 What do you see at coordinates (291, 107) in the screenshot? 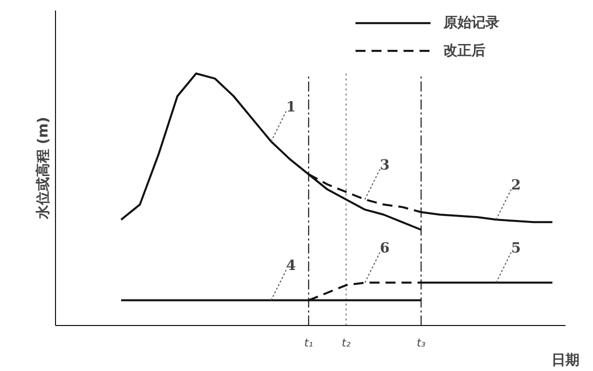
I see `text: 1` at bounding box center [291, 107].